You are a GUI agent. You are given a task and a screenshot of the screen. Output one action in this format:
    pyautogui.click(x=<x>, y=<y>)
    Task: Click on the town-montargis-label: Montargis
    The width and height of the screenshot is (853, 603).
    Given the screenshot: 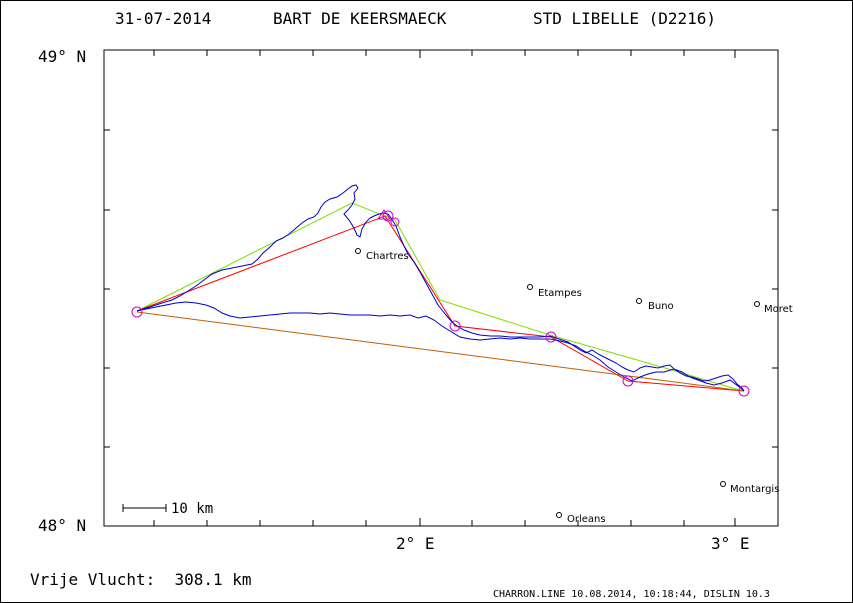 What is the action you would take?
    pyautogui.click(x=754, y=489)
    